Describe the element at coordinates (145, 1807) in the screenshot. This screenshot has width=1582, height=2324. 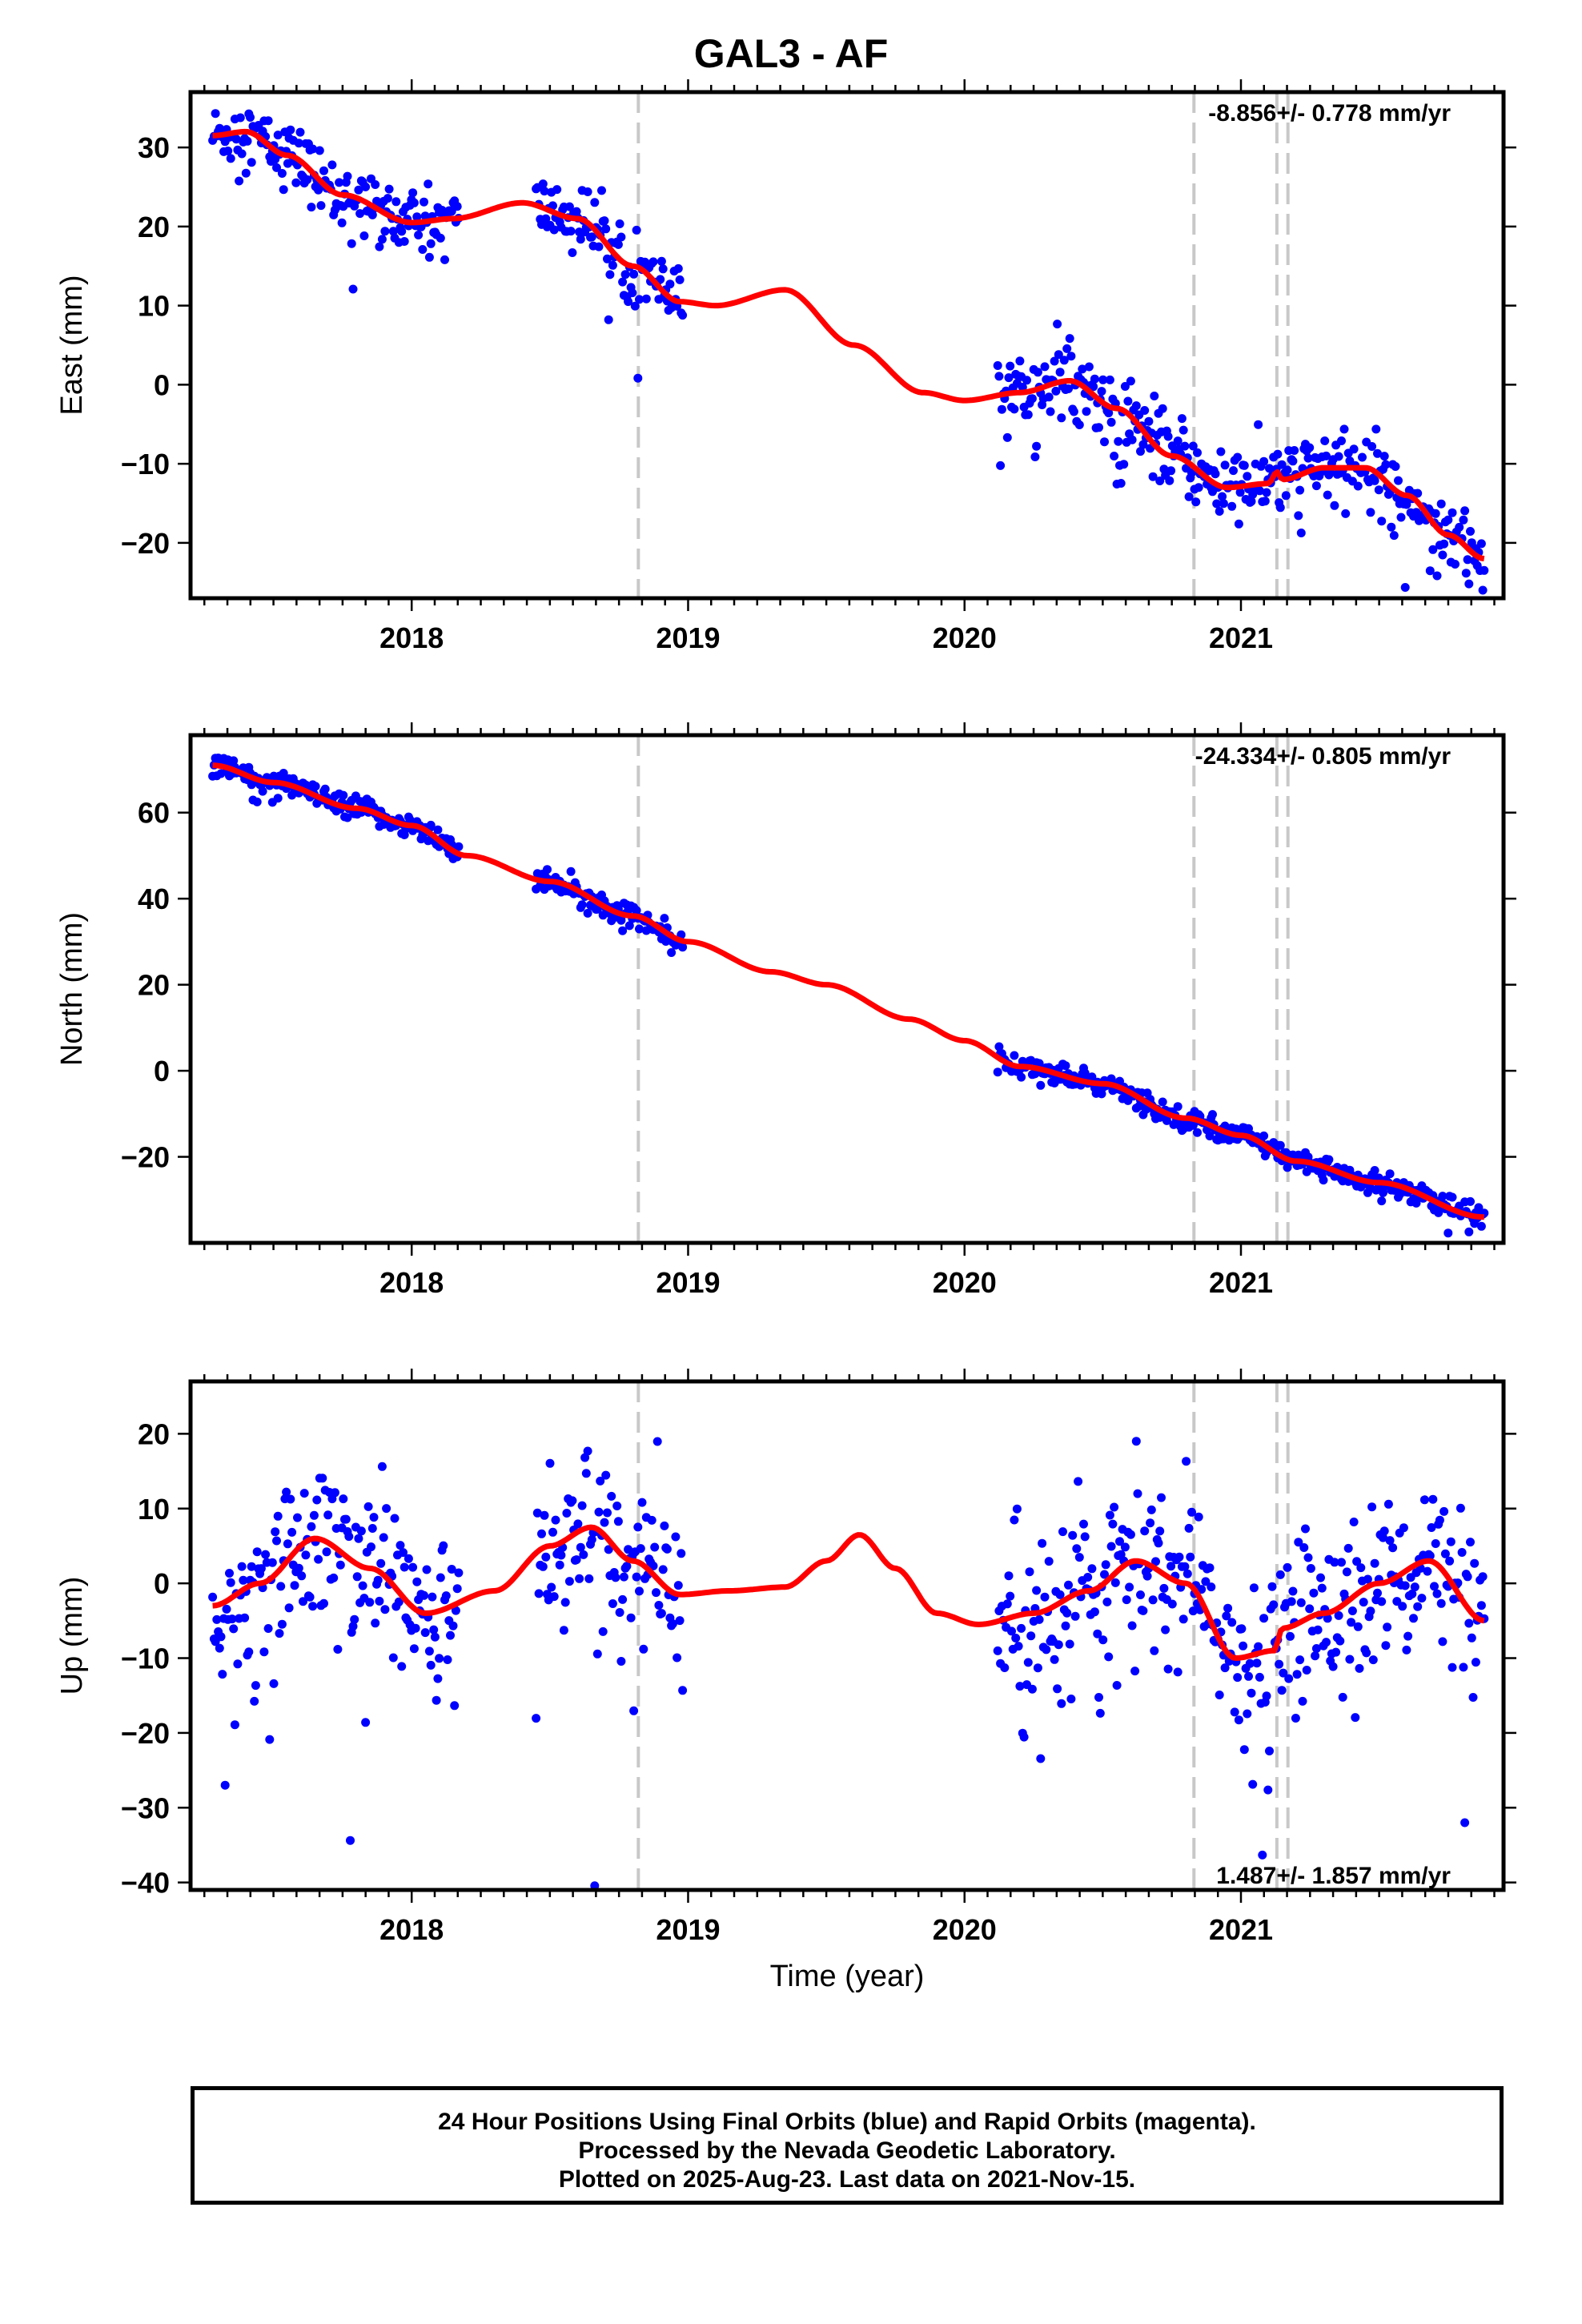
I see `up-y-tick-label-1: −30` at that location.